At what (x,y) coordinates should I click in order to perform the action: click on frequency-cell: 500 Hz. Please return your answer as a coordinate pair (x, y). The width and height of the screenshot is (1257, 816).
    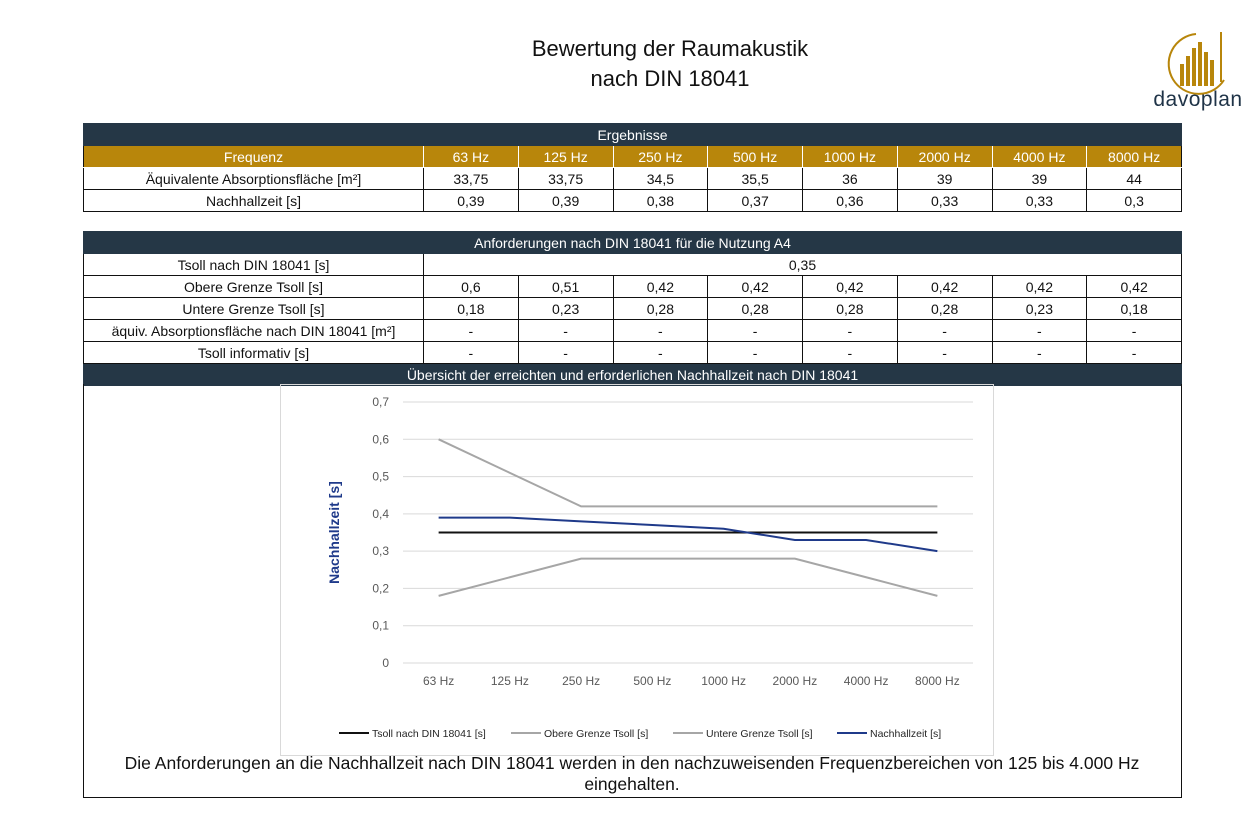
    Looking at the image, I should click on (755, 156).